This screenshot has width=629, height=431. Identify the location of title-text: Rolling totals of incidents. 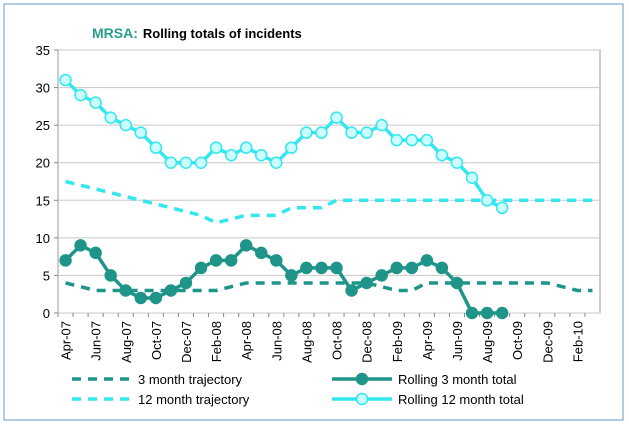
(222, 33).